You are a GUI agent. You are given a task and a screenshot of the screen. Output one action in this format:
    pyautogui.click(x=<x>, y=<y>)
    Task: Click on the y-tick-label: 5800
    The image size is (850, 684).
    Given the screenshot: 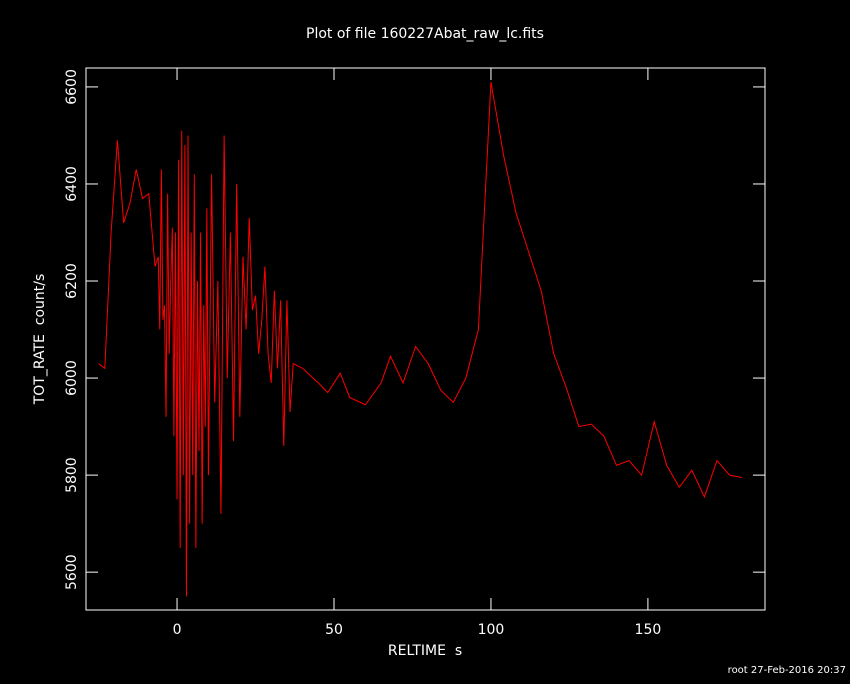 What is the action you would take?
    pyautogui.click(x=72, y=475)
    